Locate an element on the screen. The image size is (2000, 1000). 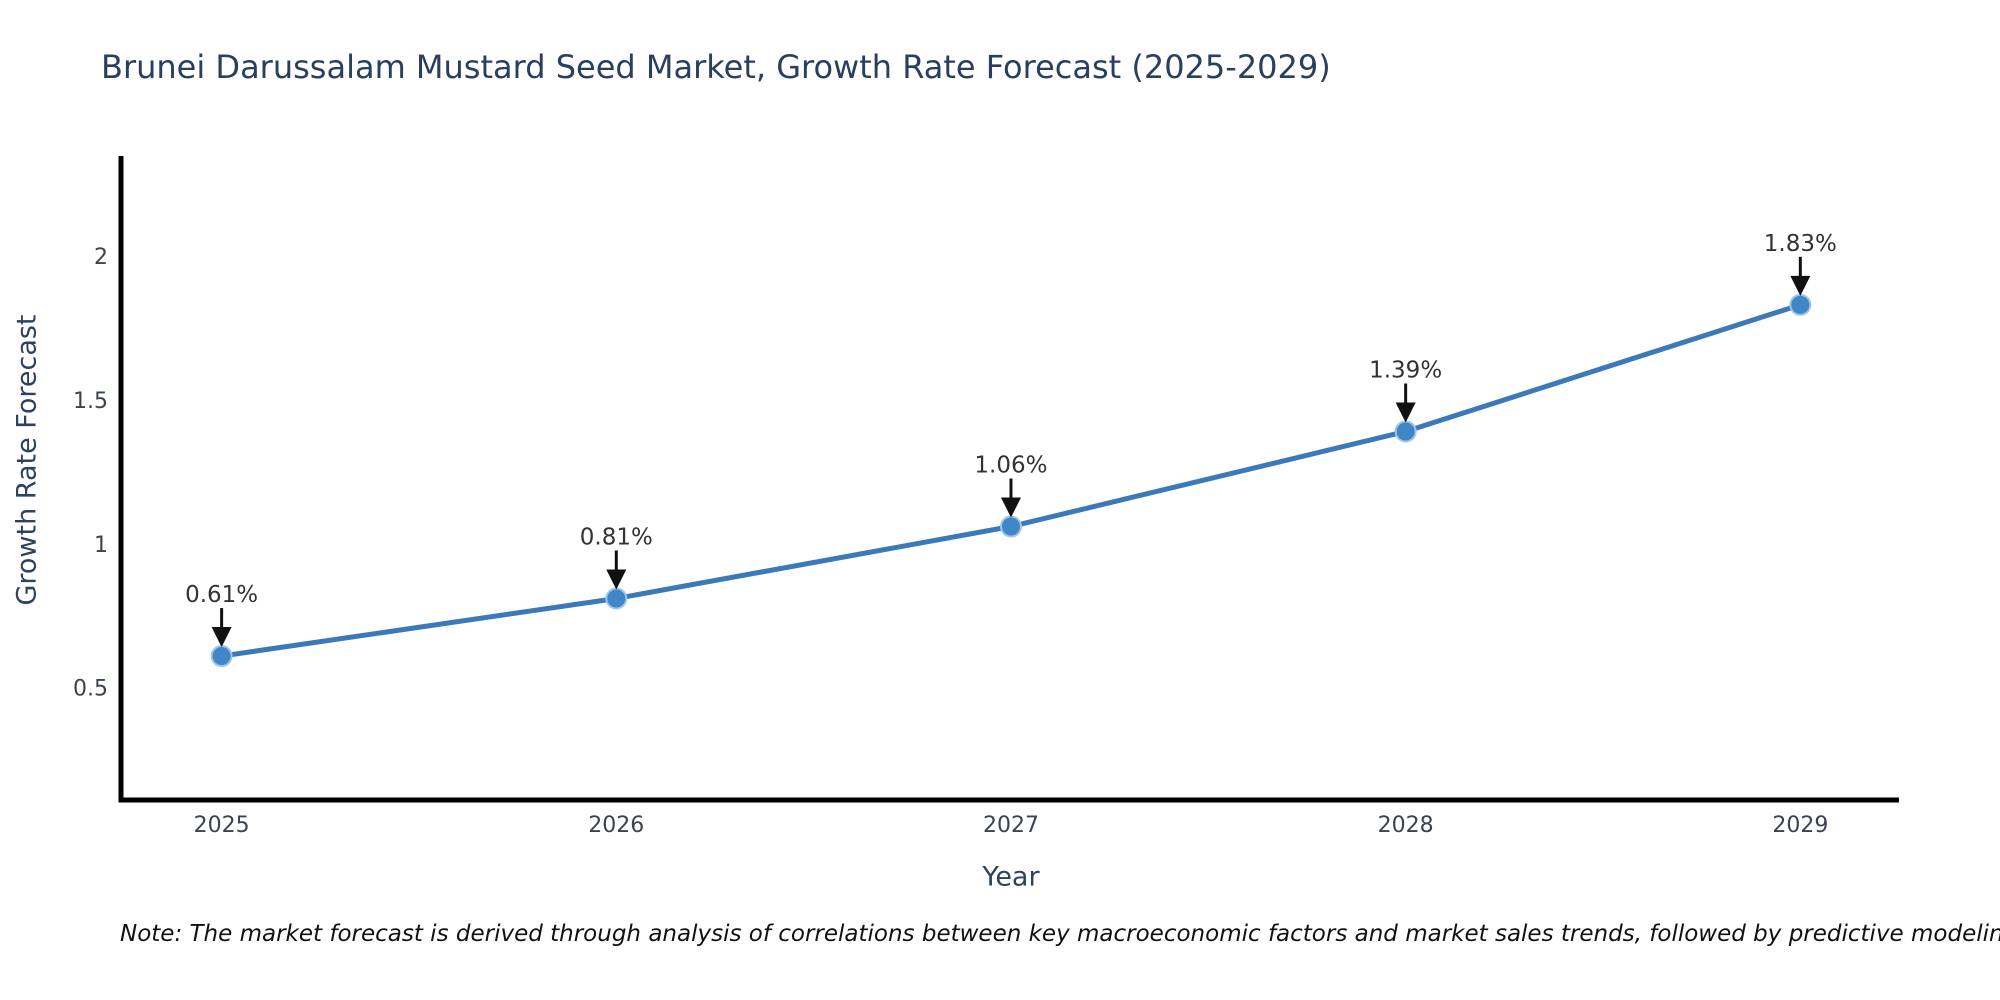
annotation-label-2025: 0.61% is located at coordinates (221, 595).